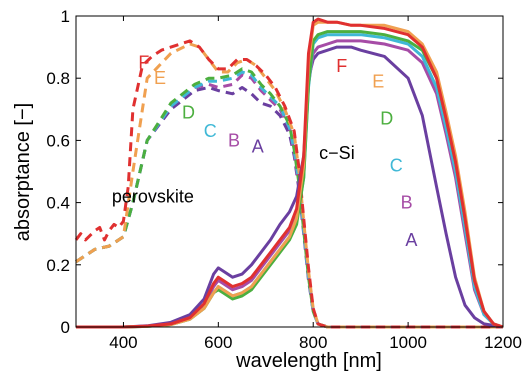  Describe the element at coordinates (234, 140) in the screenshot. I see `series-label-perovskite-B: B` at that location.